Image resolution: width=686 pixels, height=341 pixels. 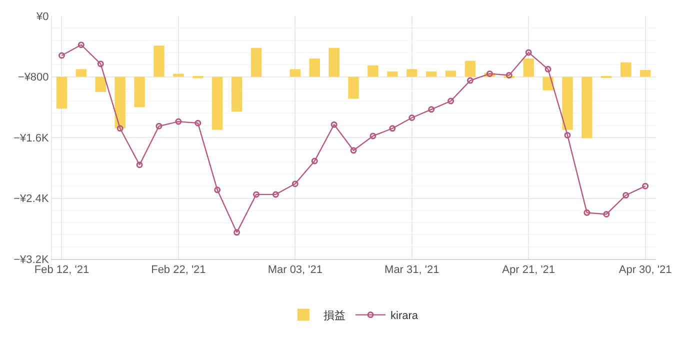 What do you see at coordinates (645, 270) in the screenshot?
I see `x-tick-label: Apr 30, '21` at bounding box center [645, 270].